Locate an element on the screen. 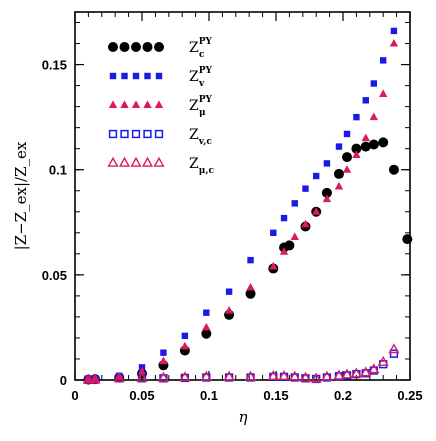 This screenshot has height=441, width=436. y-tick-label: 0.05 is located at coordinates (54, 275).